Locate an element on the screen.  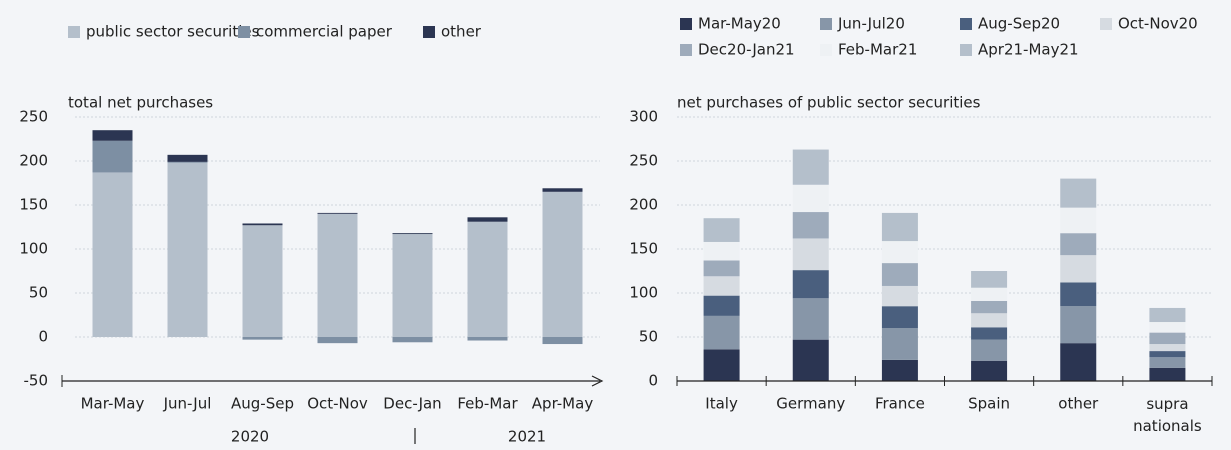
legend-label: Apr21-May21 is located at coordinates (1028, 50).